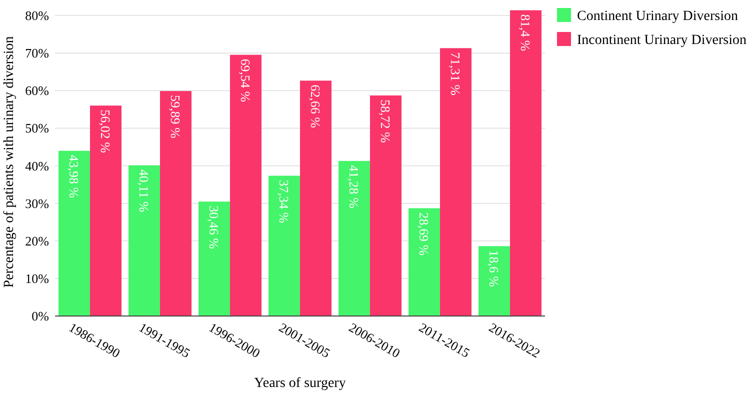 The height and width of the screenshot is (399, 747). What do you see at coordinates (494, 269) in the screenshot?
I see `data-label: 18,6 %` at bounding box center [494, 269].